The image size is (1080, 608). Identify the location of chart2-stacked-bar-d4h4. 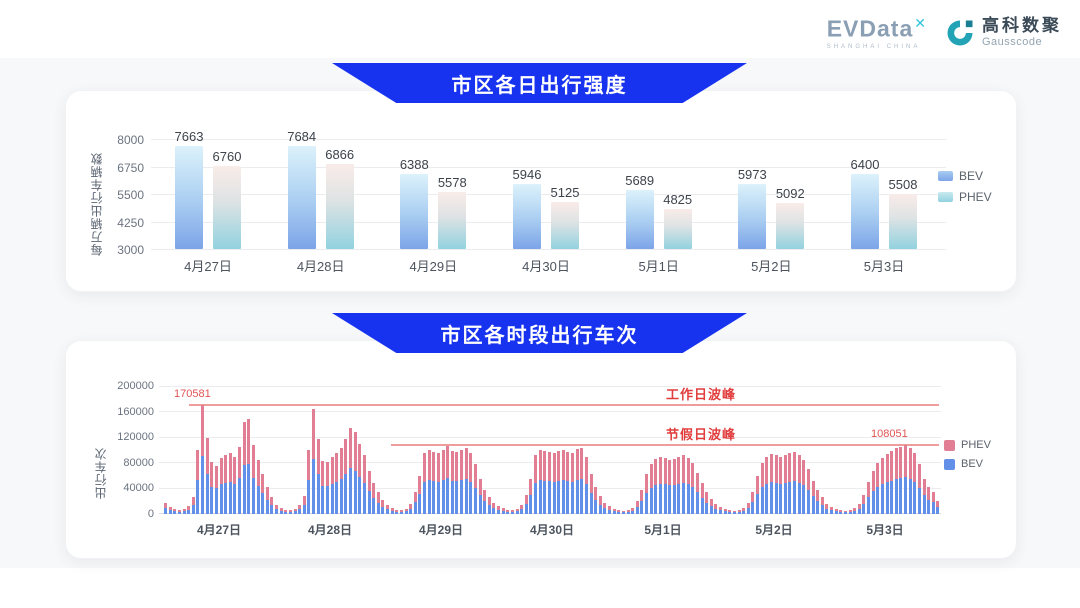
(517, 511).